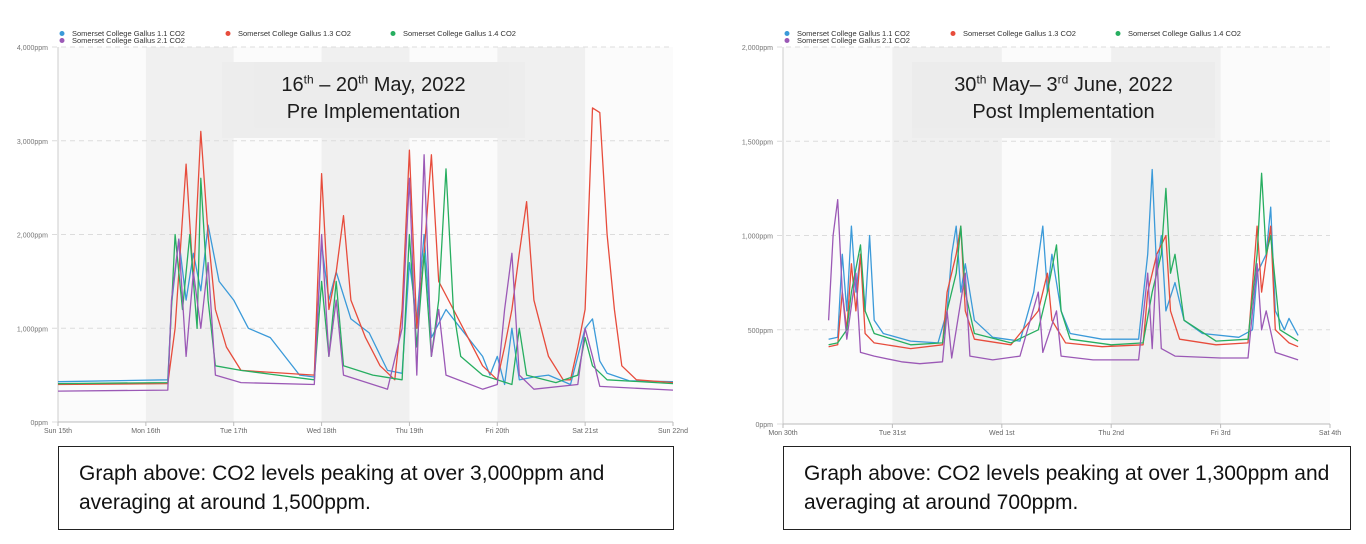  Describe the element at coordinates (1022, 85) in the screenshot. I see `title-date: May– 3` at that location.